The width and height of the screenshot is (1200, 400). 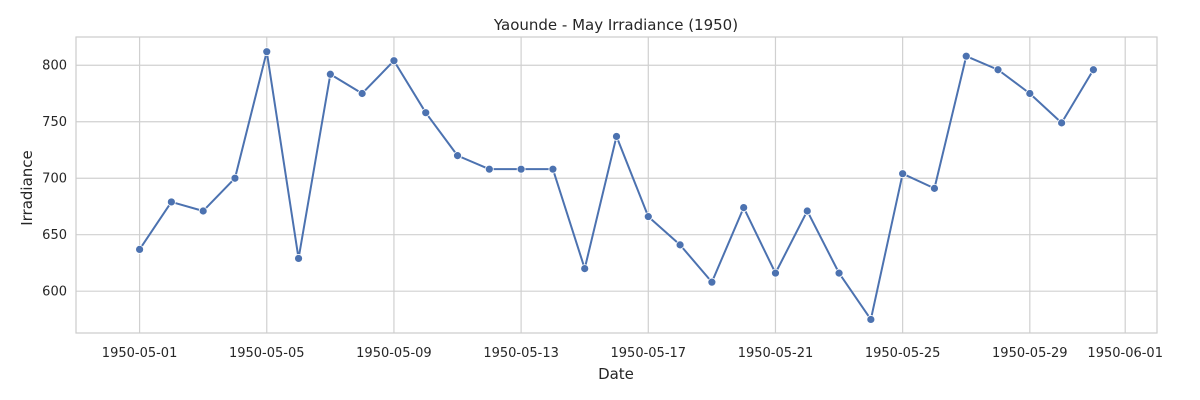 I want to click on x-tick-label: 1950-05-09, so click(x=394, y=353).